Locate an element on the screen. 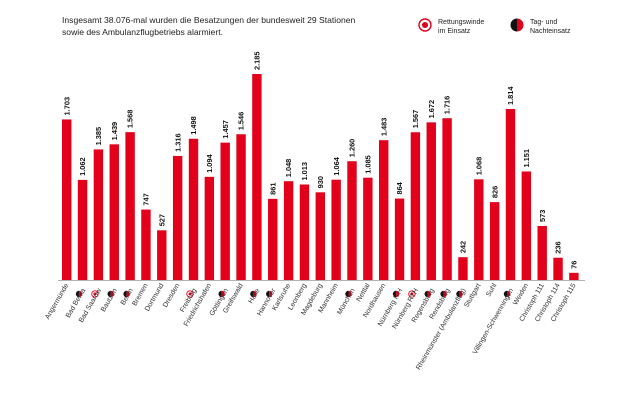 The height and width of the screenshot is (400, 640). legend-daynight-line2: Nachteinsatz is located at coordinates (550, 31).